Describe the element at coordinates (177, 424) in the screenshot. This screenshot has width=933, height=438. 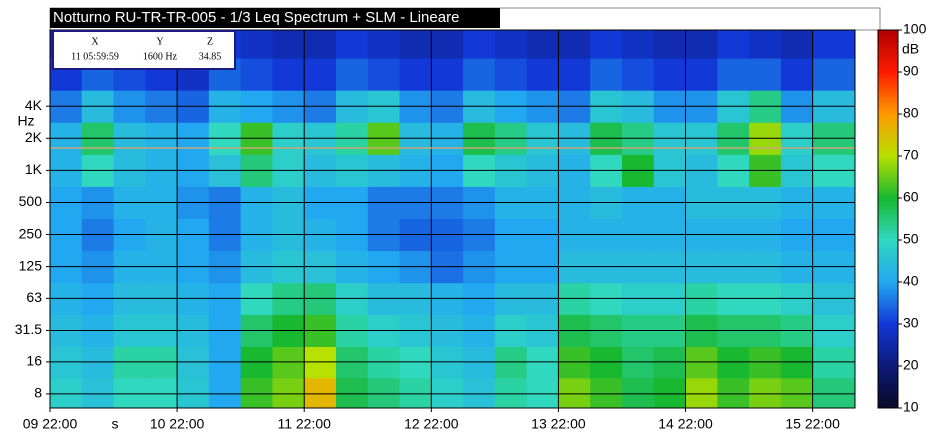
I see `x-tick-label: 10 22:00` at that location.